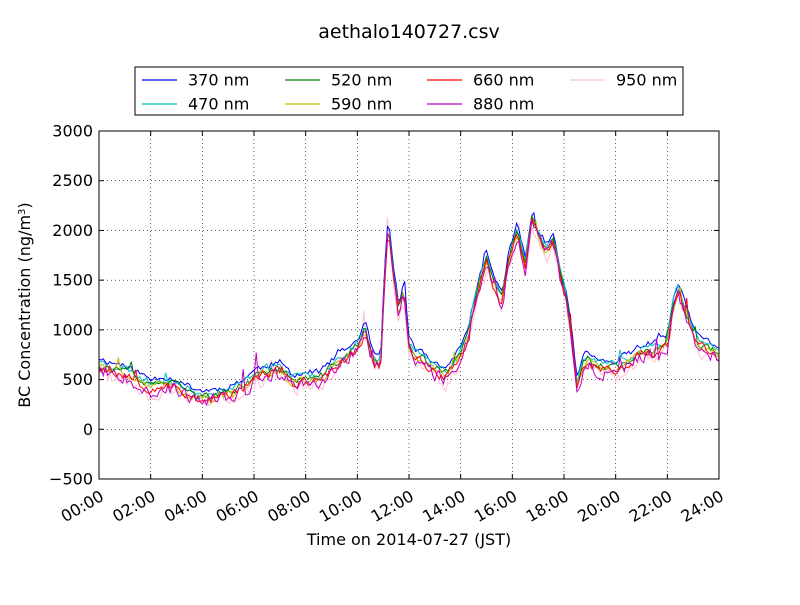 The image size is (800, 605). I want to click on y-tick-label: 2500, so click(72, 180).